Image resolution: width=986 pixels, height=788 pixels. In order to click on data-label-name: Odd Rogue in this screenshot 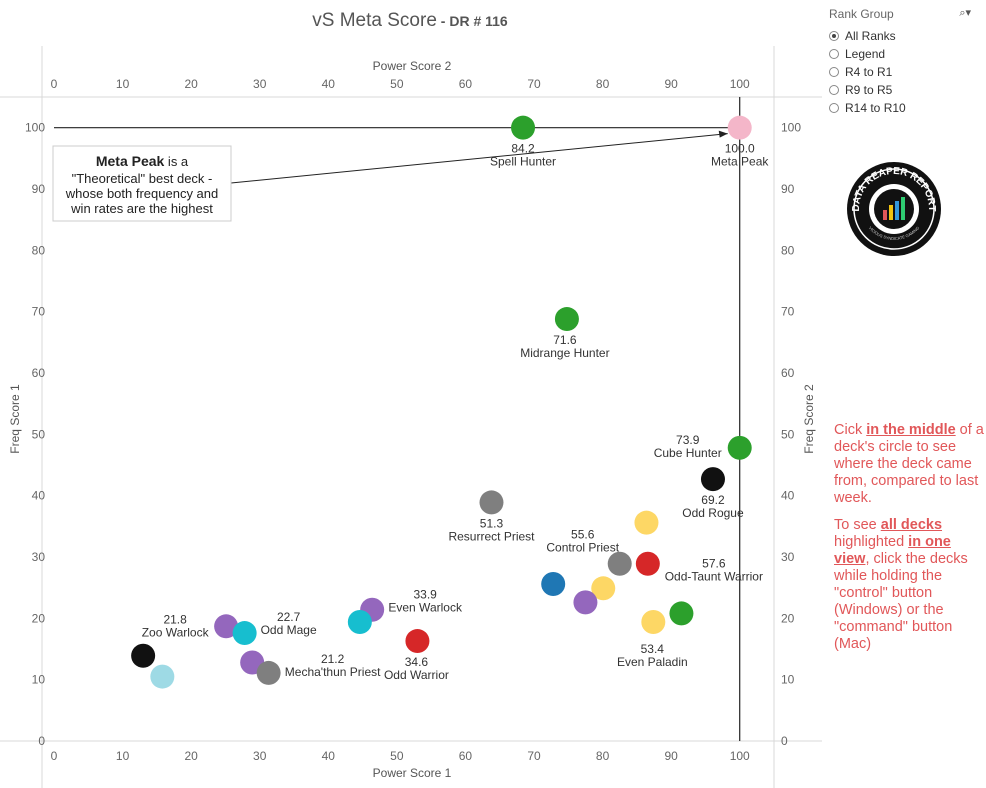, I will do `click(713, 513)`.